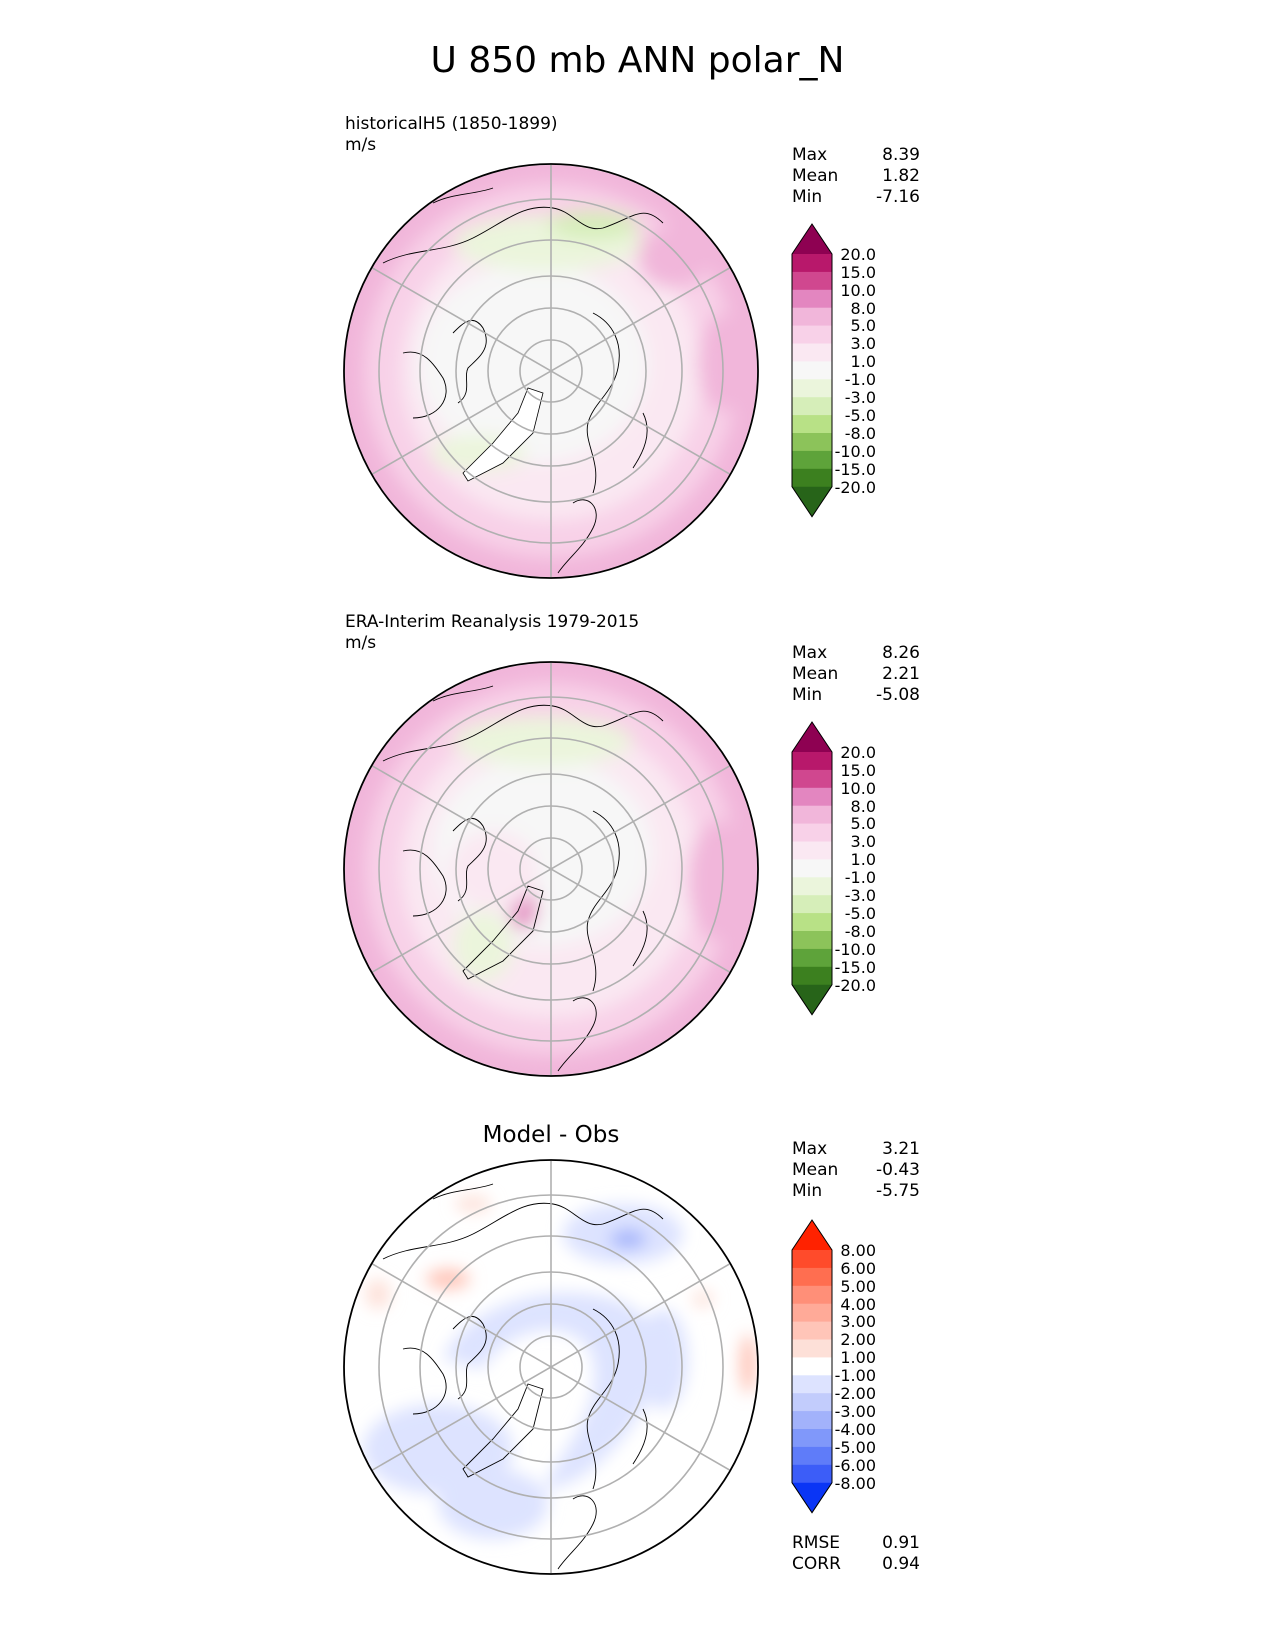  I want to click on panel2-colorbar-tick-label: 1.0, so click(863, 860).